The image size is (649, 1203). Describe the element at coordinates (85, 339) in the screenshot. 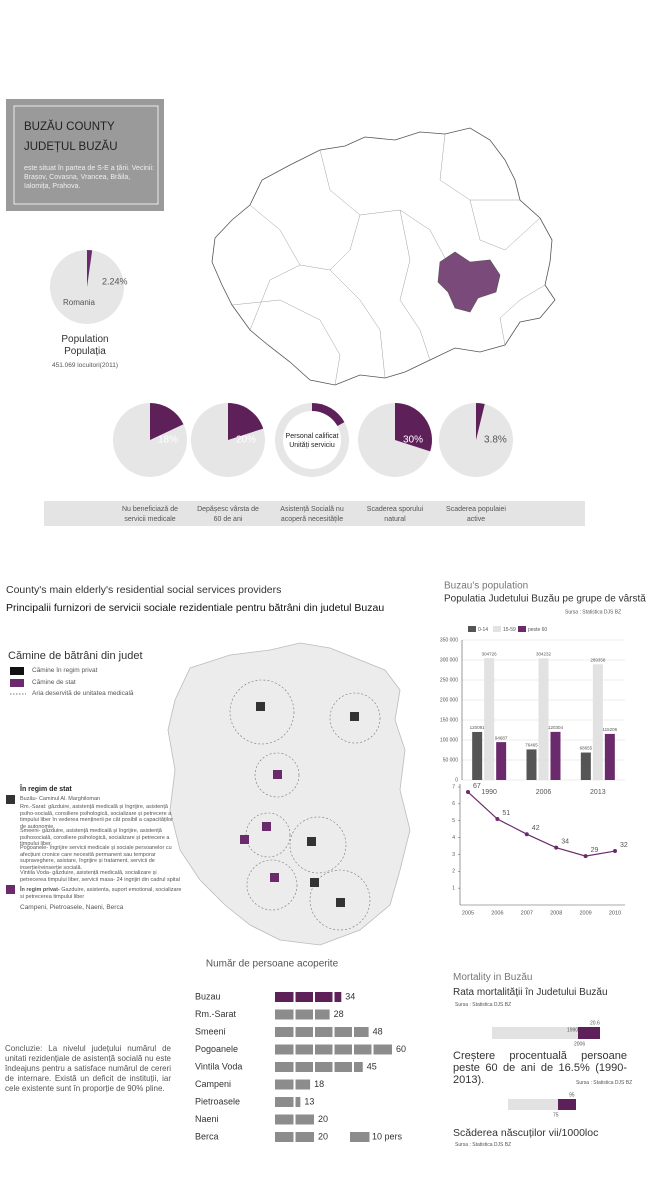

I see `caption: Population` at that location.